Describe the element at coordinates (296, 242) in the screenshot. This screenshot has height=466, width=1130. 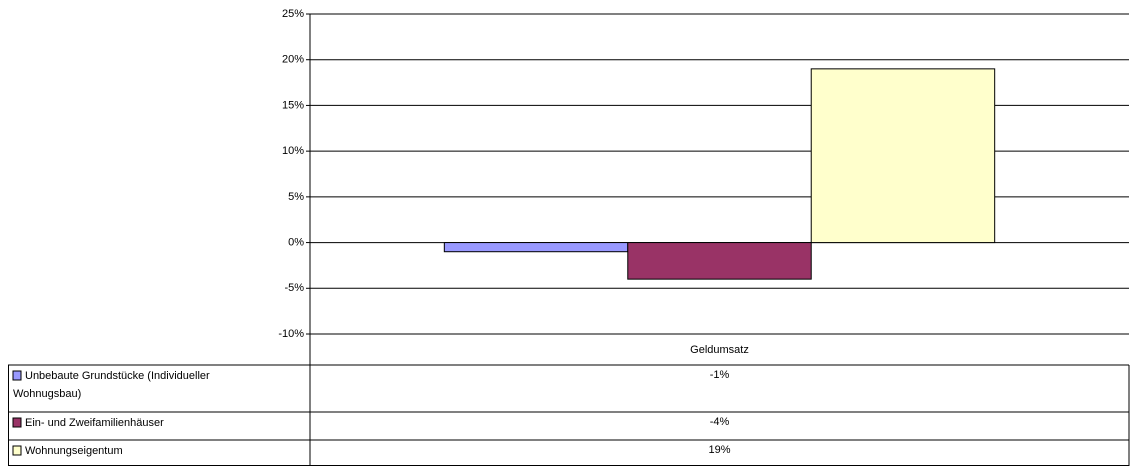
I see `y-tick-label: 0%` at that location.